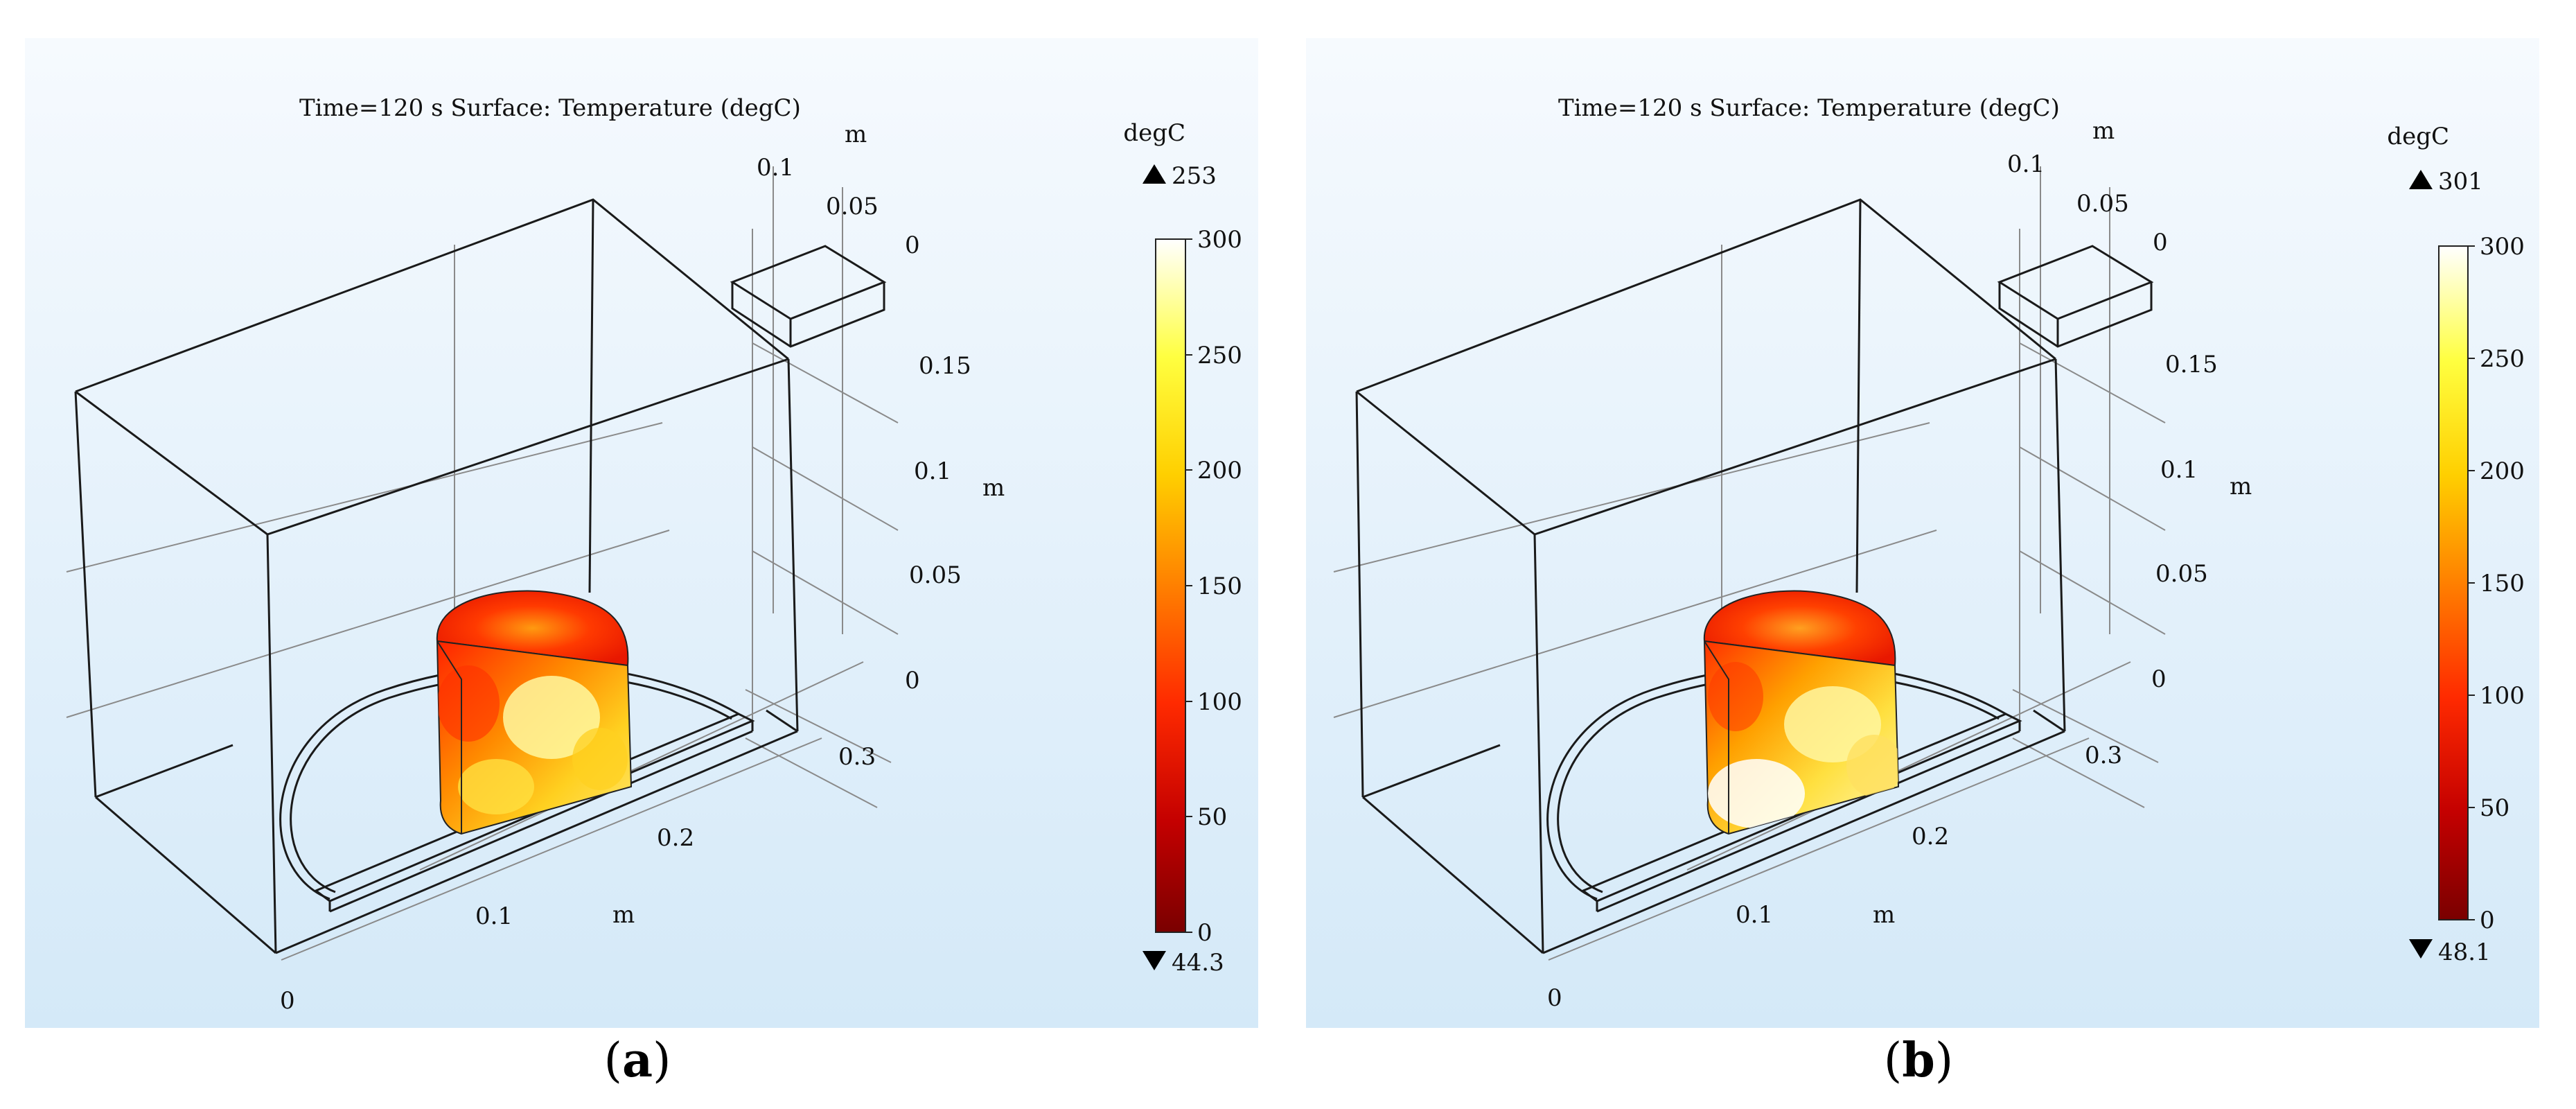 Image resolution: width=2576 pixels, height=1109 pixels. What do you see at coordinates (1194, 176) in the screenshot?
I see `max-value: 253` at bounding box center [1194, 176].